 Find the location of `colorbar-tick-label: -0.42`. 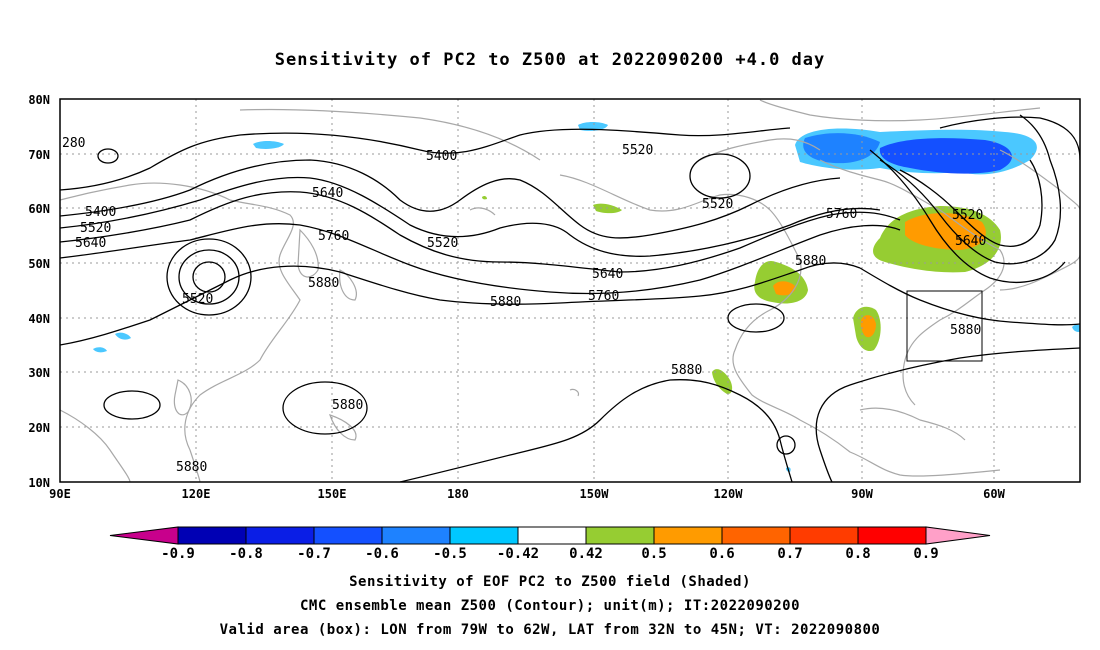

colorbar-tick-label: -0.42 is located at coordinates (518, 554).